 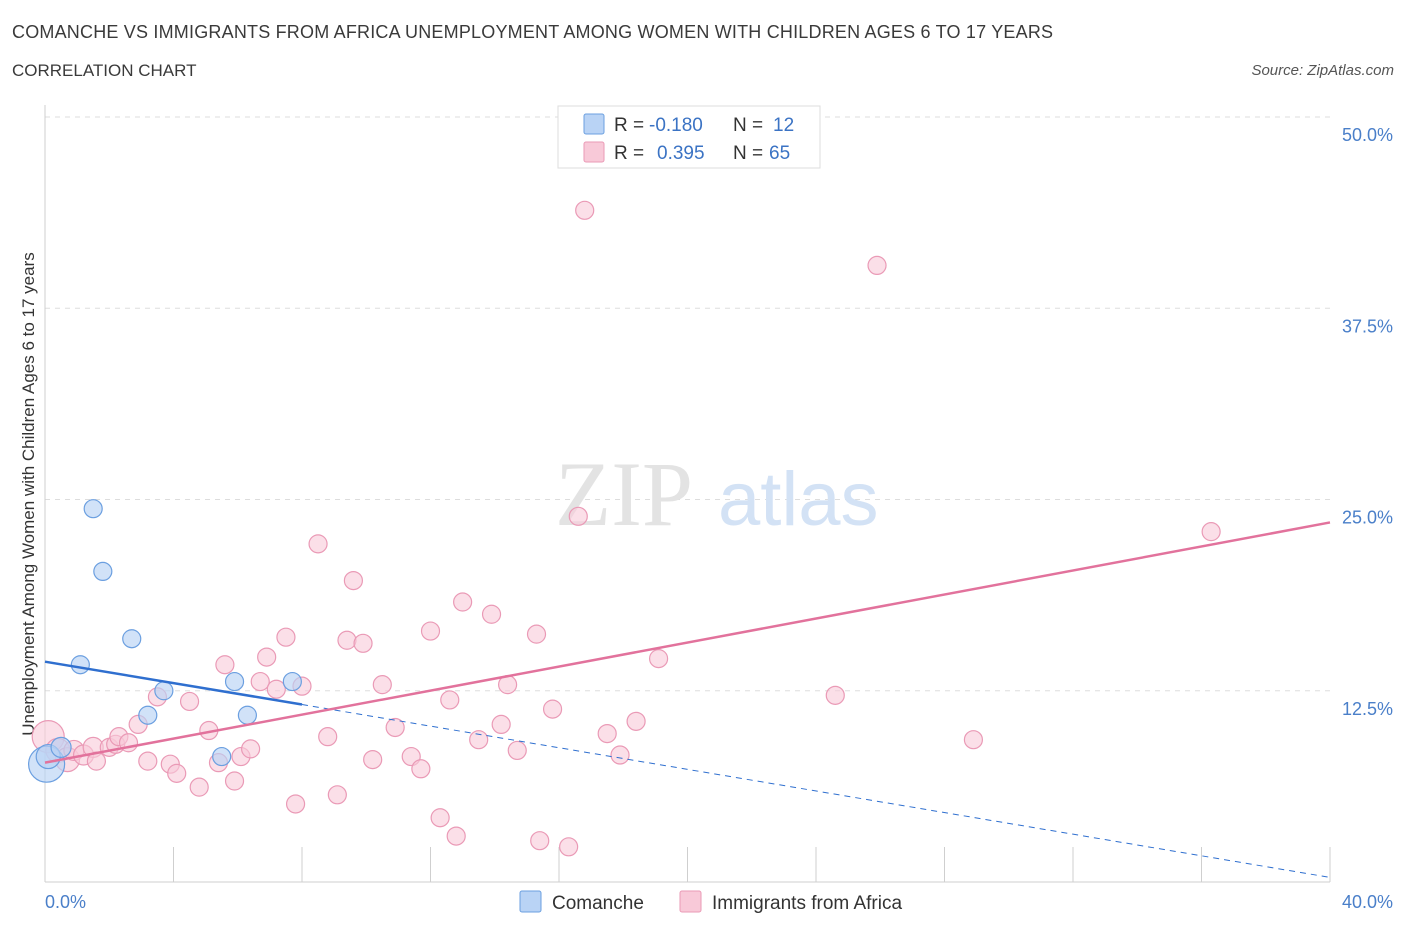 I want to click on x-tick-label-max: 40.0%, so click(x=1367, y=902).